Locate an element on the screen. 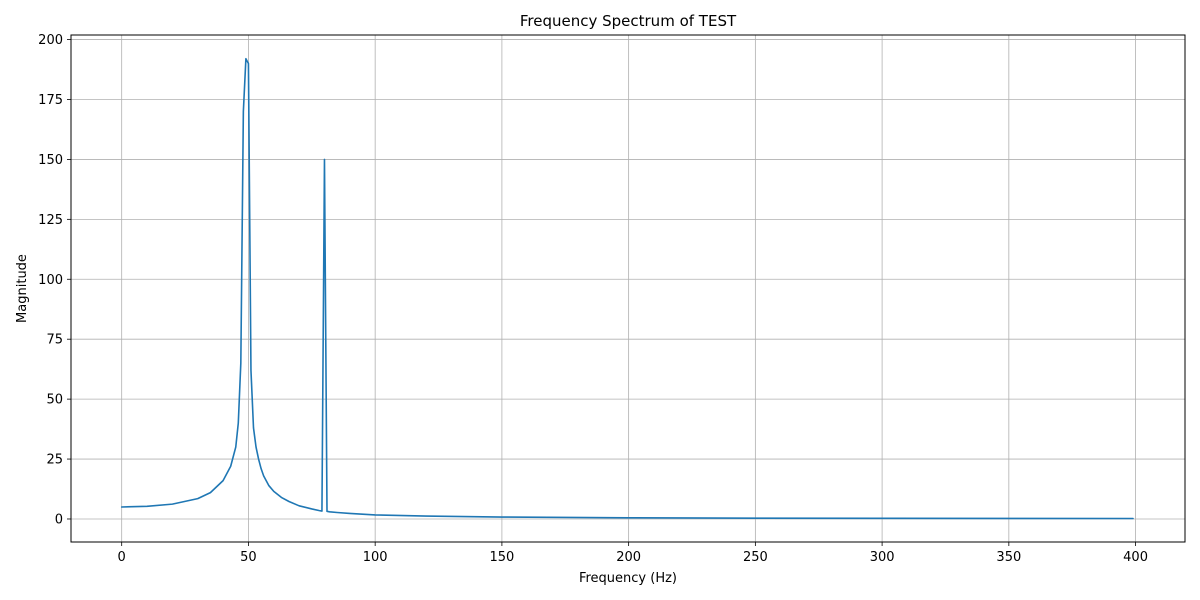  y-axis-label: Magnitude is located at coordinates (22, 288).